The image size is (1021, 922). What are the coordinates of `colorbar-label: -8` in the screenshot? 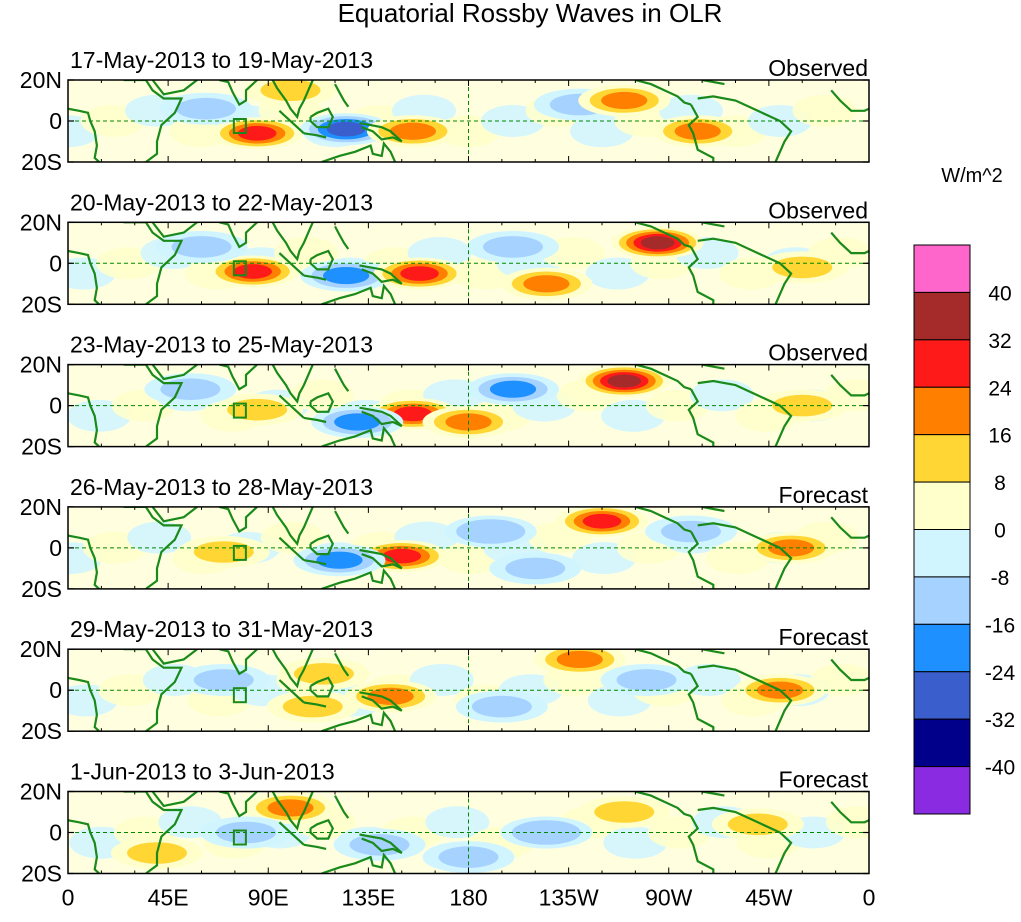 It's located at (1000, 578).